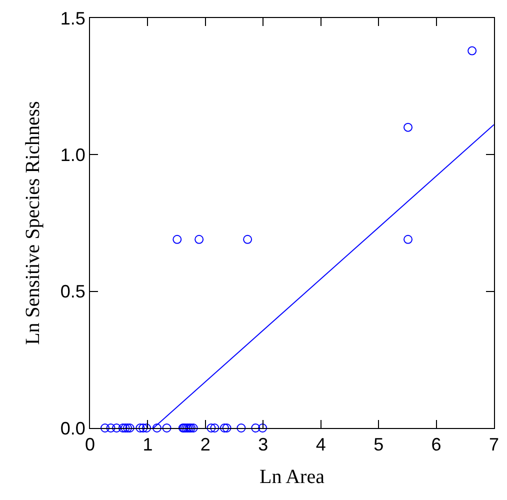 This screenshot has height=500, width=507. I want to click on x-axis-title: Ln Area, so click(292, 477).